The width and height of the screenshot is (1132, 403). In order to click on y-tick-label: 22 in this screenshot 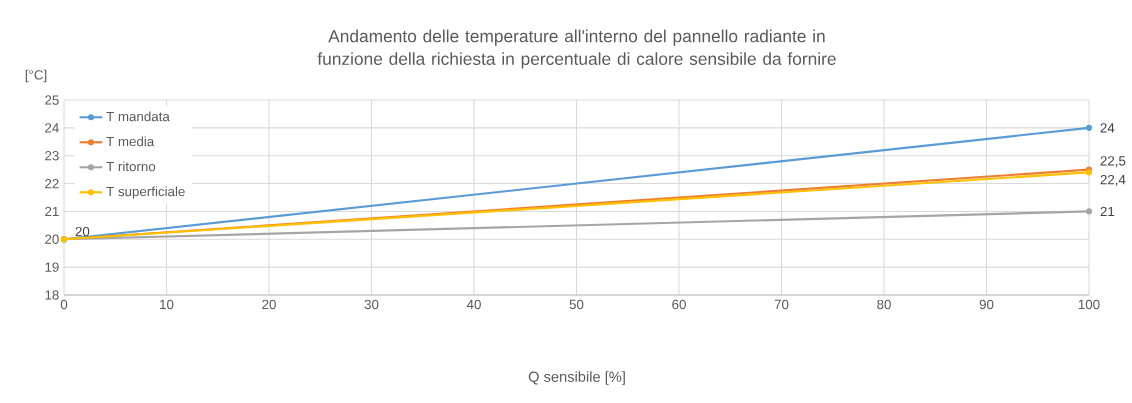, I will do `click(52, 183)`.